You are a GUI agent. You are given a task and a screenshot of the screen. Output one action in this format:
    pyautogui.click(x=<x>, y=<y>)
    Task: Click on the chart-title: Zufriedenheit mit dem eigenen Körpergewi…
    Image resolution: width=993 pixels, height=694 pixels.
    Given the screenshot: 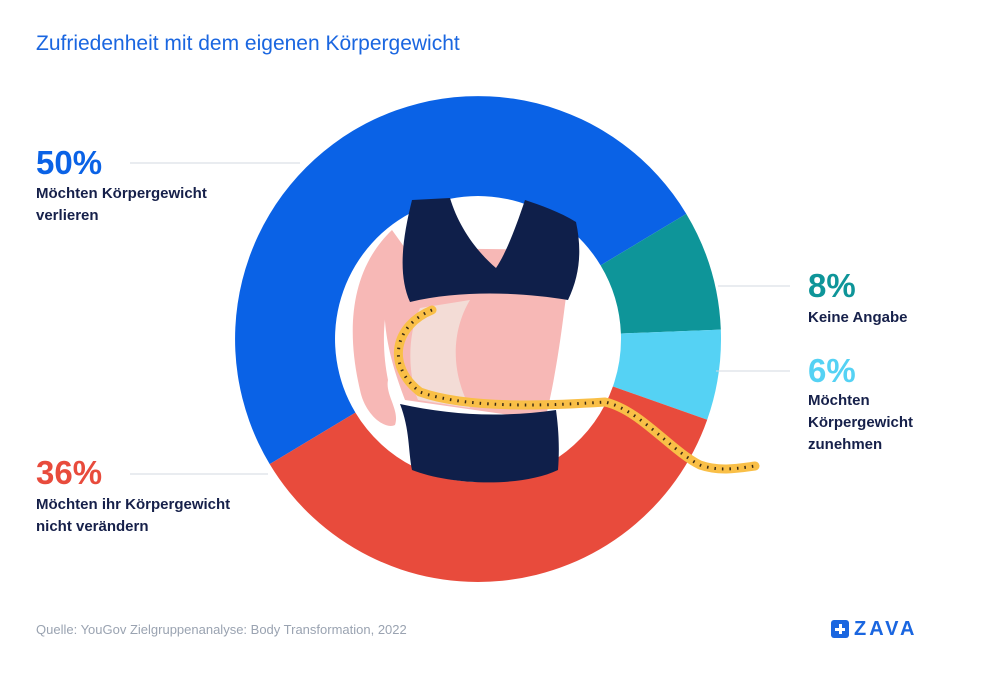 What is the action you would take?
    pyautogui.click(x=248, y=43)
    